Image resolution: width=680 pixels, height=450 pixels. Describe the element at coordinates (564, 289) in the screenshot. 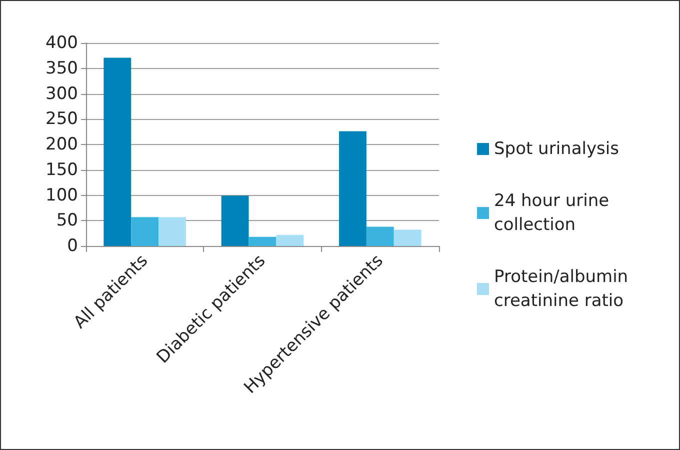

I see `legend-label: Protein/albumin creatinine ratio` at that location.